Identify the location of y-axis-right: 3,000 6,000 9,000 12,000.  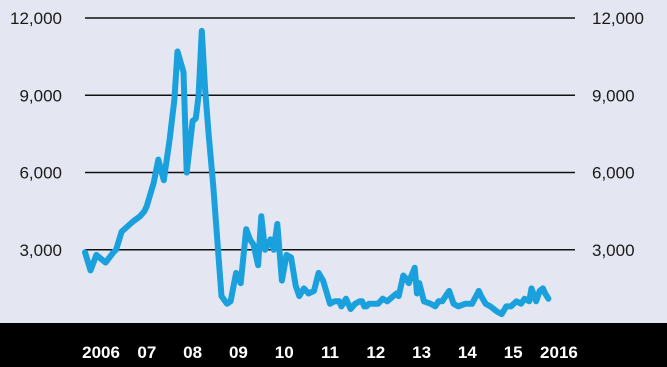
(618, 134).